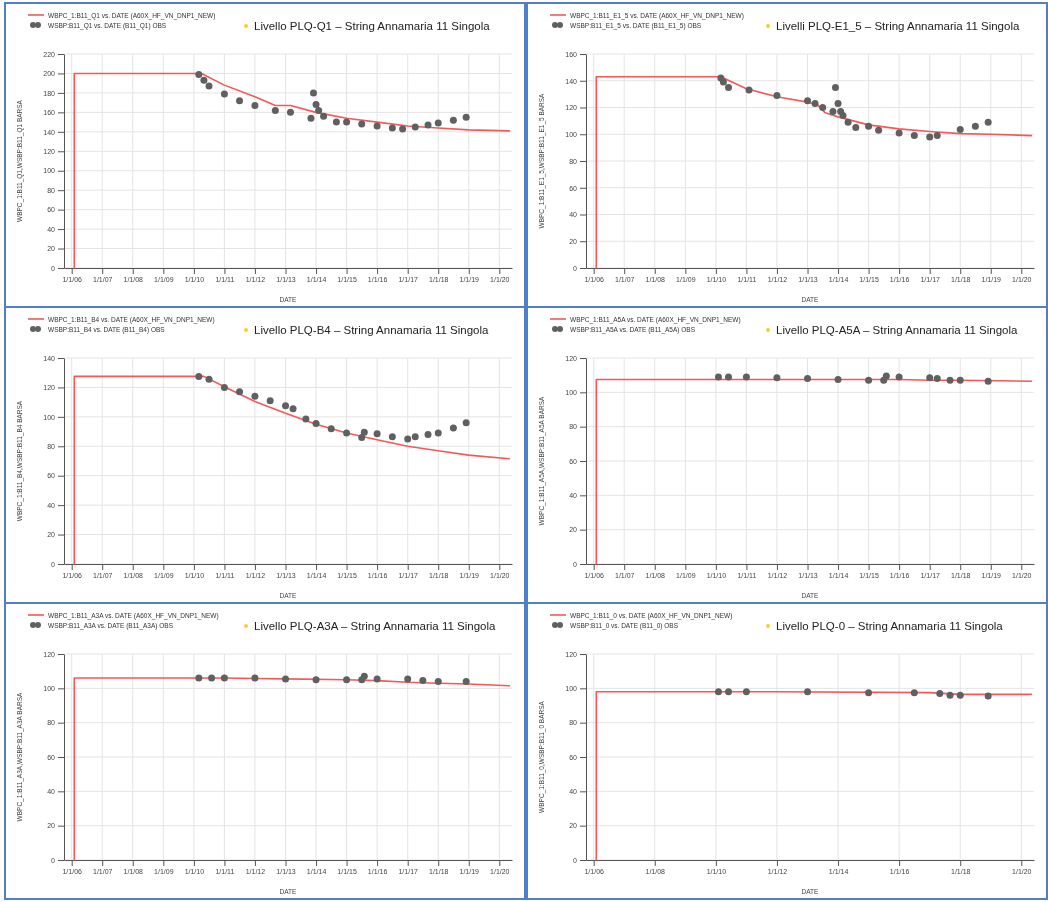  I want to click on chart-title: Livello PLQ-0 – String Annamaria 11 Singola, so click(890, 626).